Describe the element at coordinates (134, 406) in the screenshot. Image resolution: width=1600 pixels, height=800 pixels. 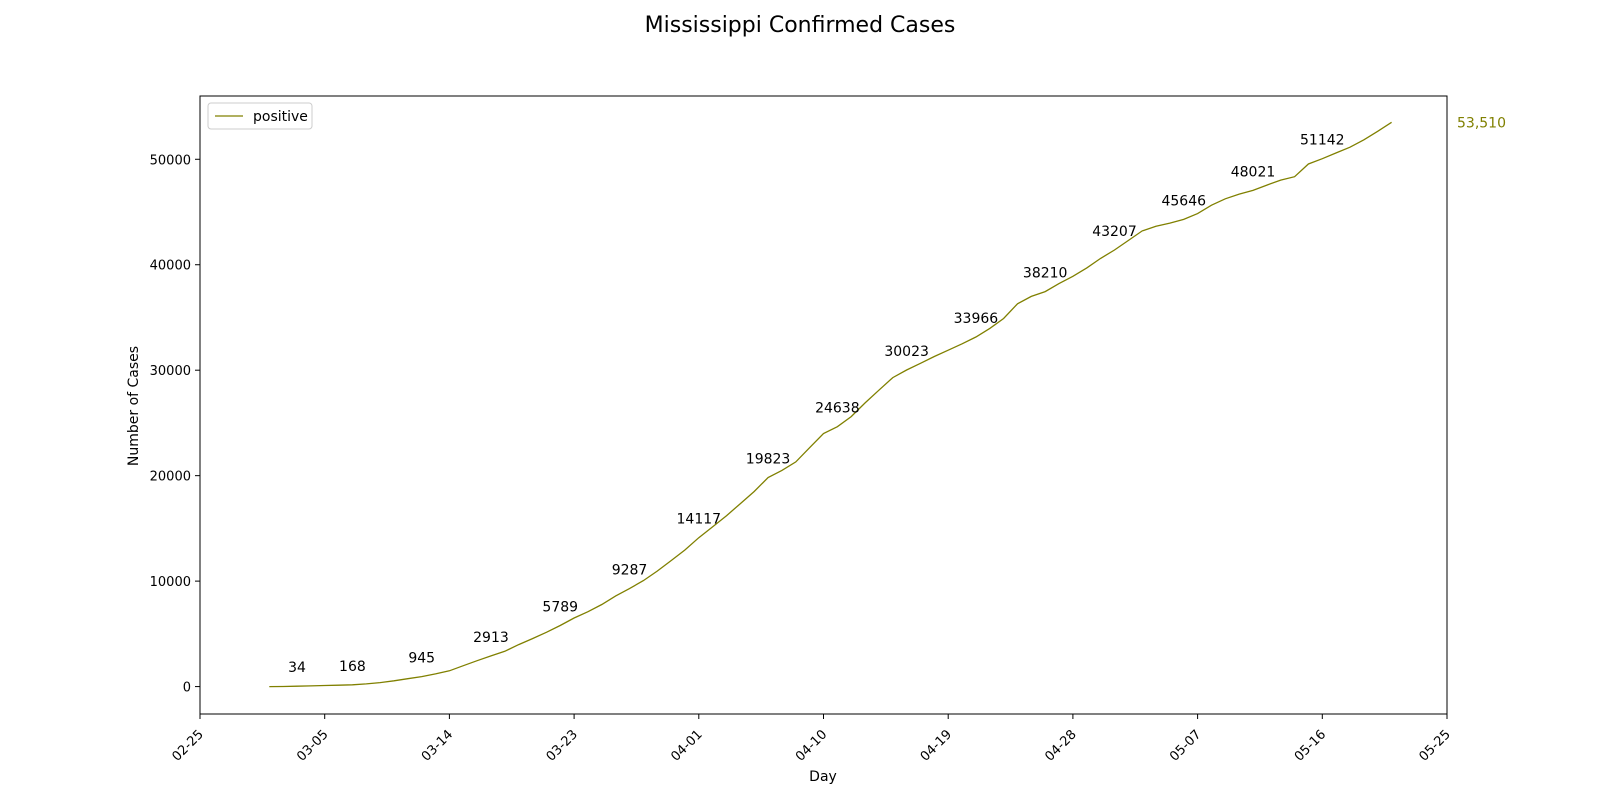
I see `y-axis-label: Number of Cases` at that location.